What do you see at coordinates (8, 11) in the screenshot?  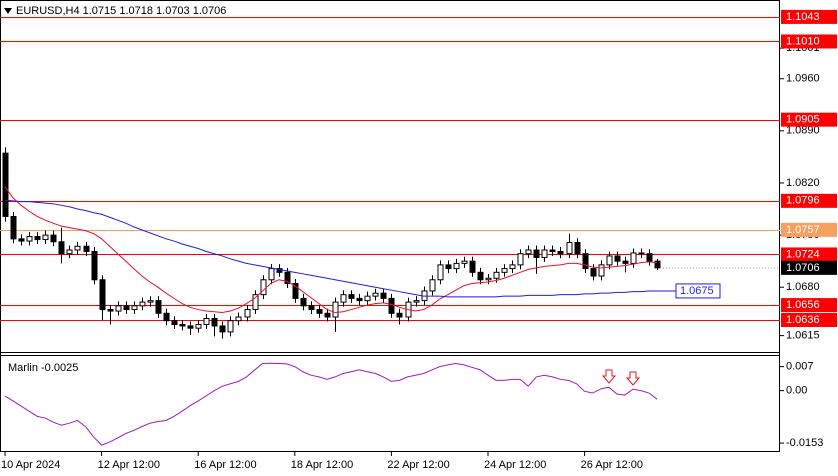 I see `title-arrow` at bounding box center [8, 11].